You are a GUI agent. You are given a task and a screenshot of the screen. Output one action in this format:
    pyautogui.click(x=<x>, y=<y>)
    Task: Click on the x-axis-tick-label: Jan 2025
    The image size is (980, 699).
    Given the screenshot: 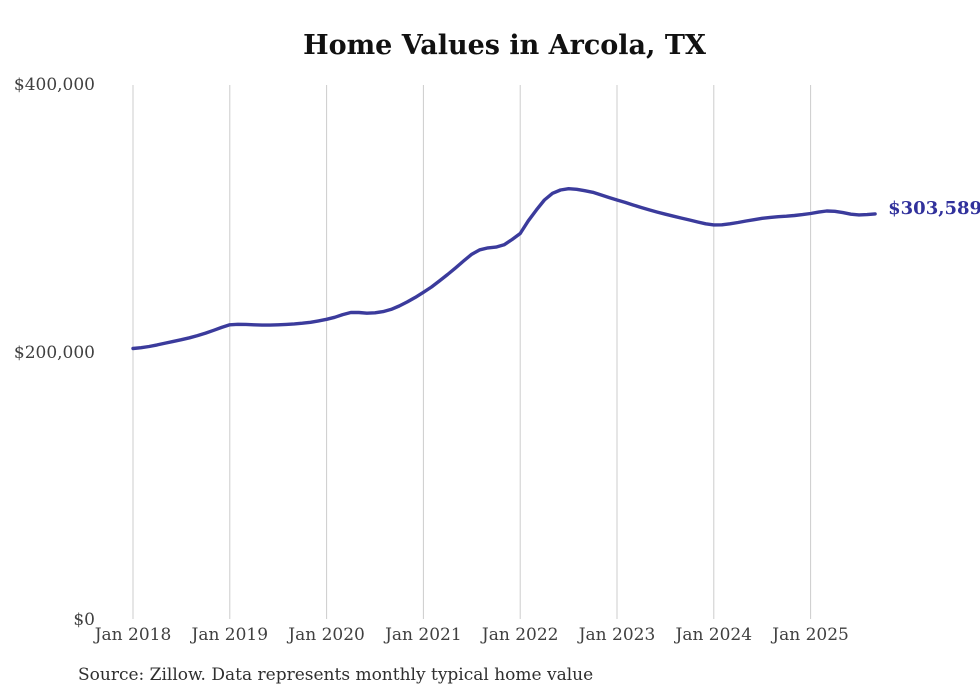 What is the action you would take?
    pyautogui.click(x=810, y=635)
    